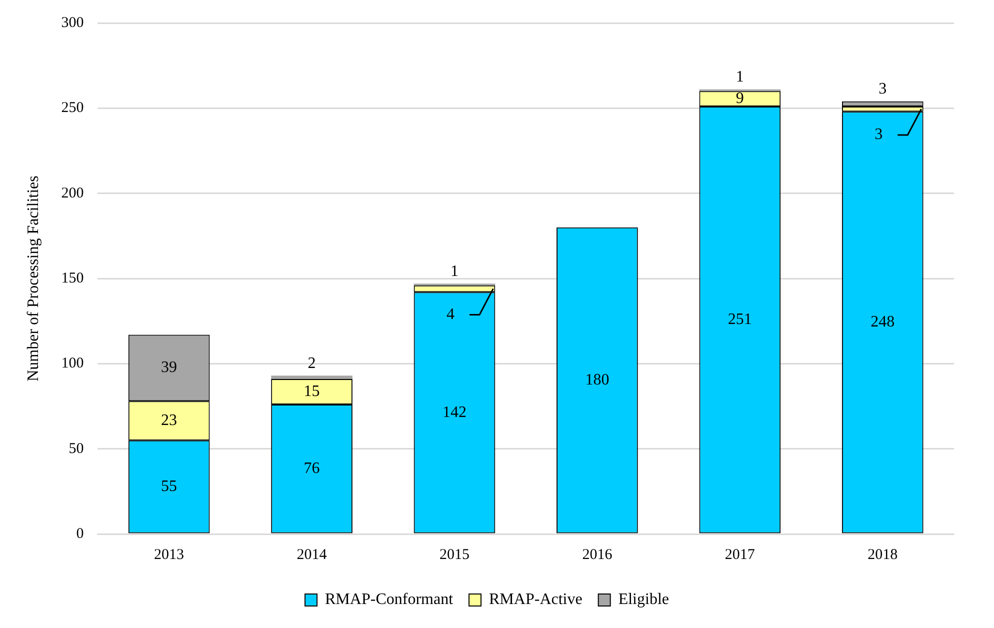 The width and height of the screenshot is (994, 628). Describe the element at coordinates (740, 319) in the screenshot. I see `data-label: 251` at that location.